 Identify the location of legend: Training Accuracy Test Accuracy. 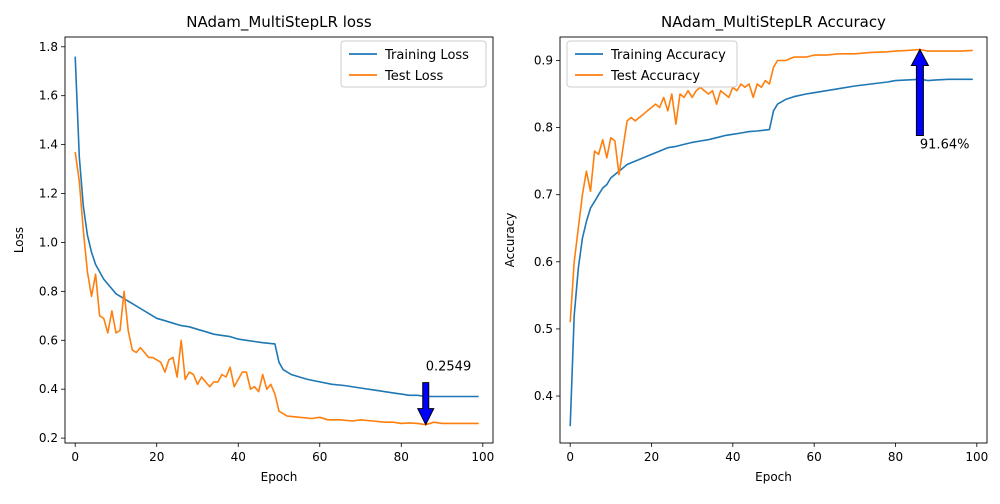
(652, 64).